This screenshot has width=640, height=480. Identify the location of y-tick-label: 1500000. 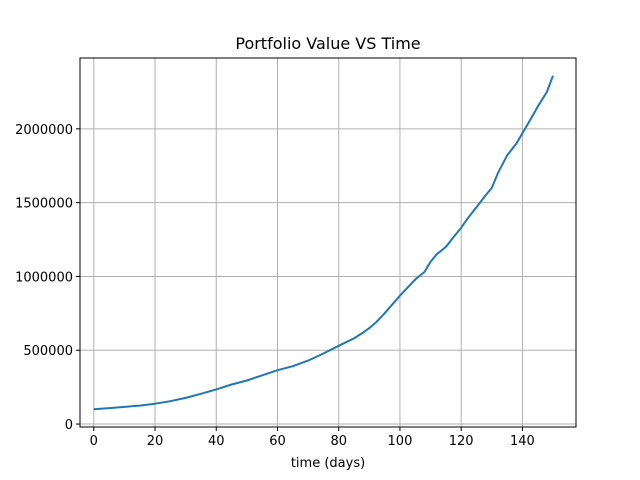
(44, 204).